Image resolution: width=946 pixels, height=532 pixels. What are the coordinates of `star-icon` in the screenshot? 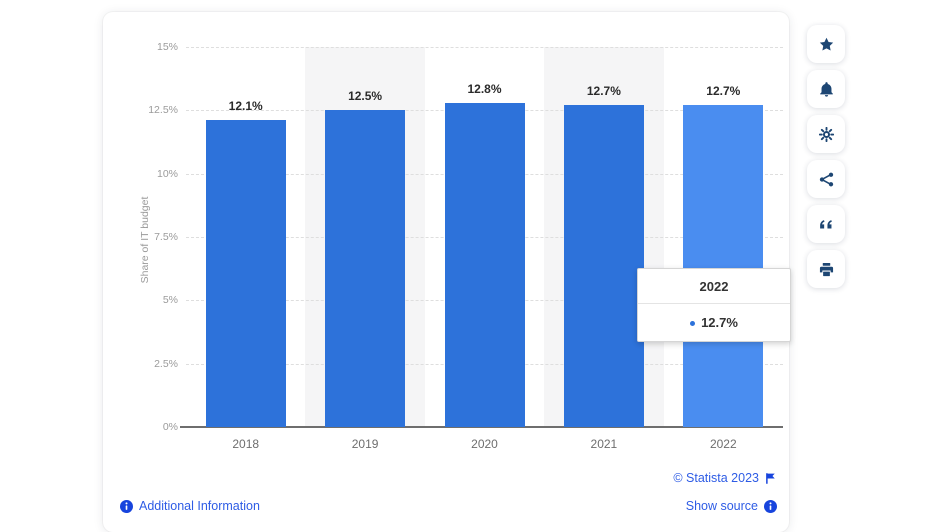 It's located at (826, 43).